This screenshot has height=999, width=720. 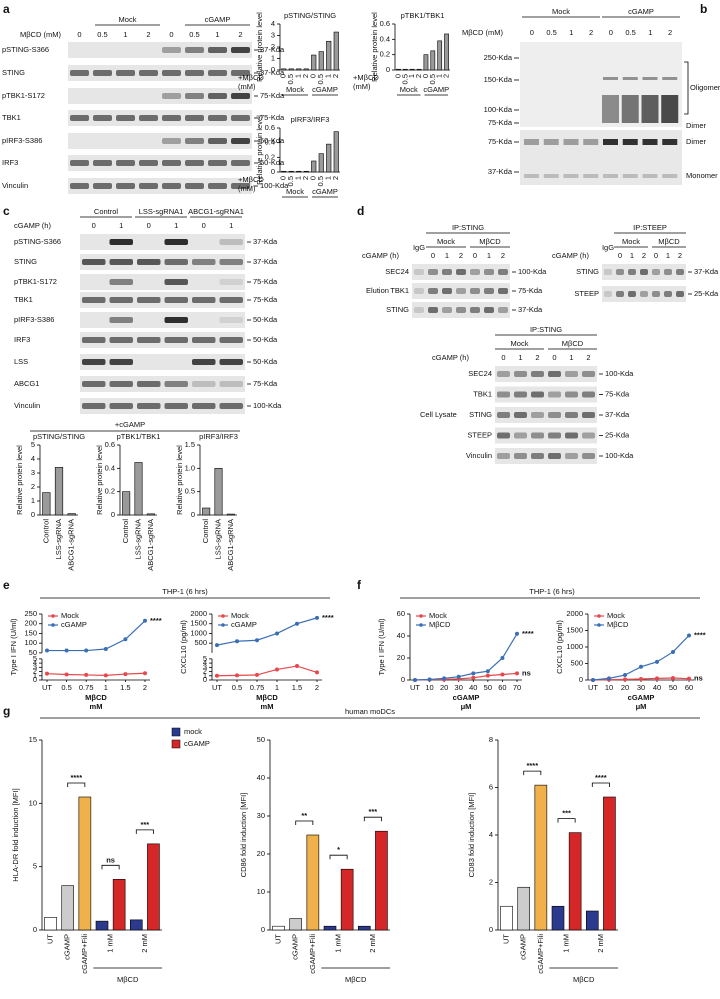 What do you see at coordinates (438, 414) in the screenshot?
I see `side-label: Cell Lysate` at bounding box center [438, 414].